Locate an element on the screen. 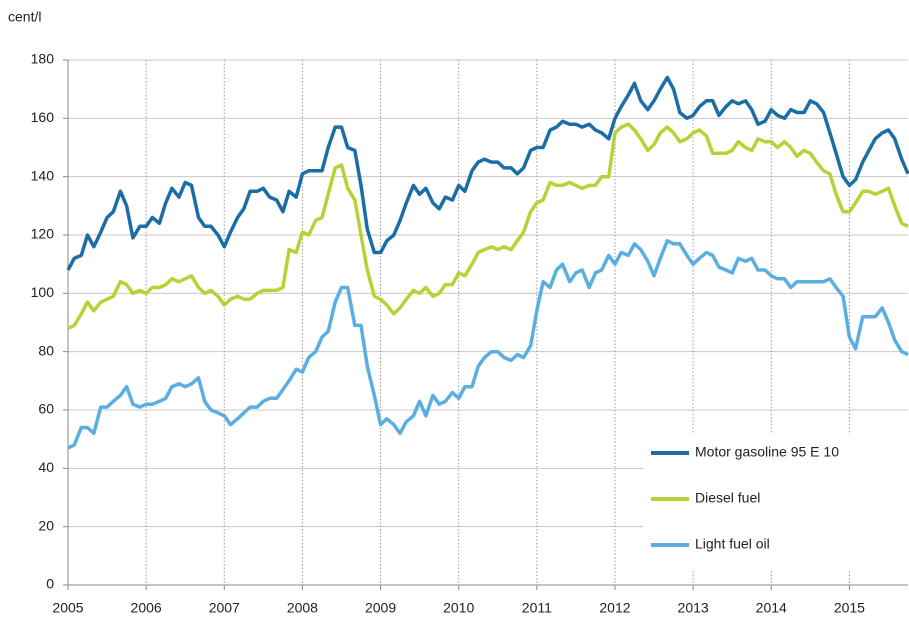 This screenshot has width=909, height=632. y-tick-label: 20 is located at coordinates (46, 525).